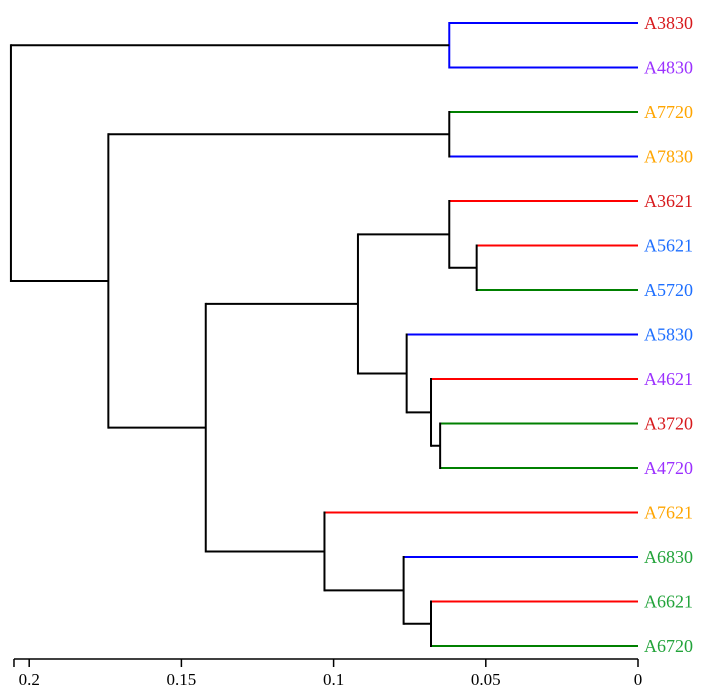  I want to click on leaf-label: A6621, so click(668, 602).